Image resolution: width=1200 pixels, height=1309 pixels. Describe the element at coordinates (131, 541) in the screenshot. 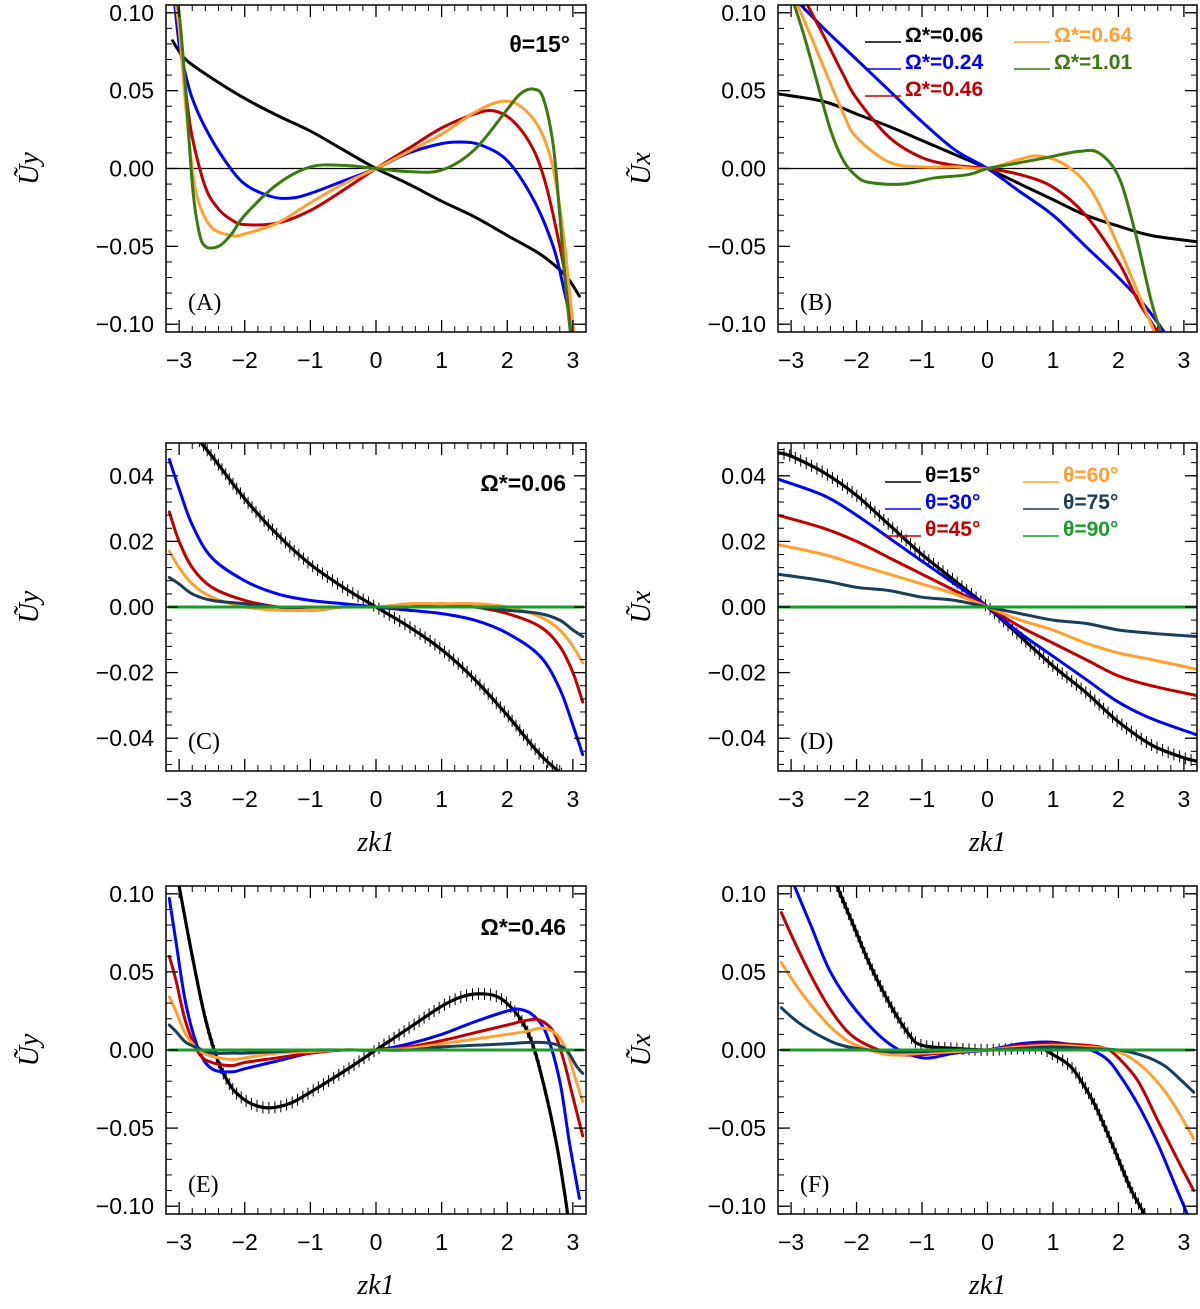

I see `y-tick-label: 0.02` at that location.